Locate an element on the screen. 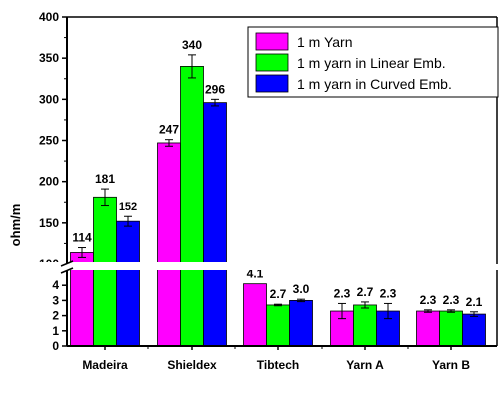  legend-label: 1 m yarn in Linear Emb. is located at coordinates (371, 63).